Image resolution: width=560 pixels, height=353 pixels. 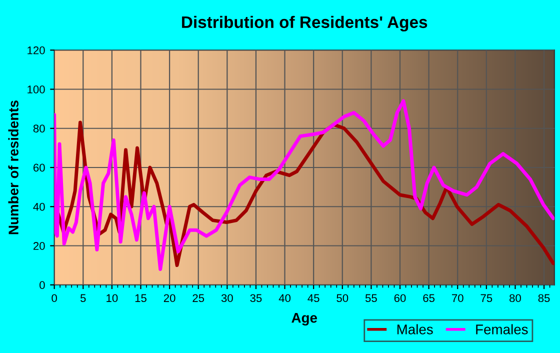 I want to click on x-tick-label: 35, so click(x=256, y=298).